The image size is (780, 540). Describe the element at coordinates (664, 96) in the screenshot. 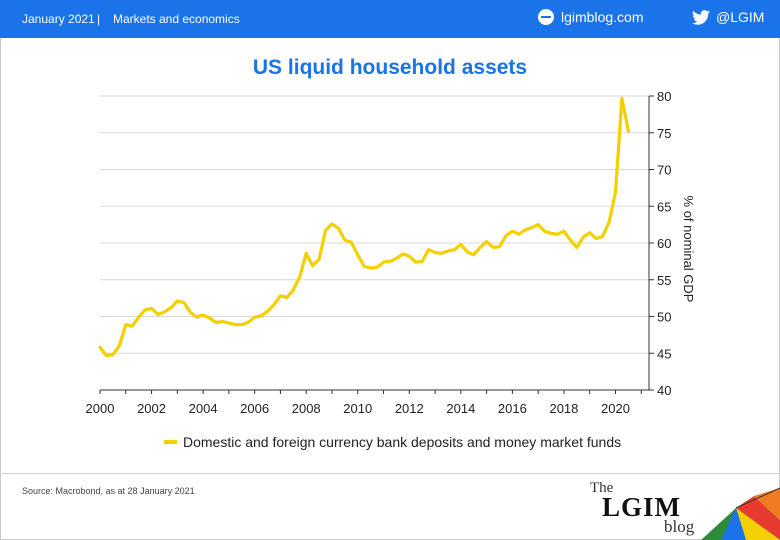

I see `y-tick-label: 80` at that location.